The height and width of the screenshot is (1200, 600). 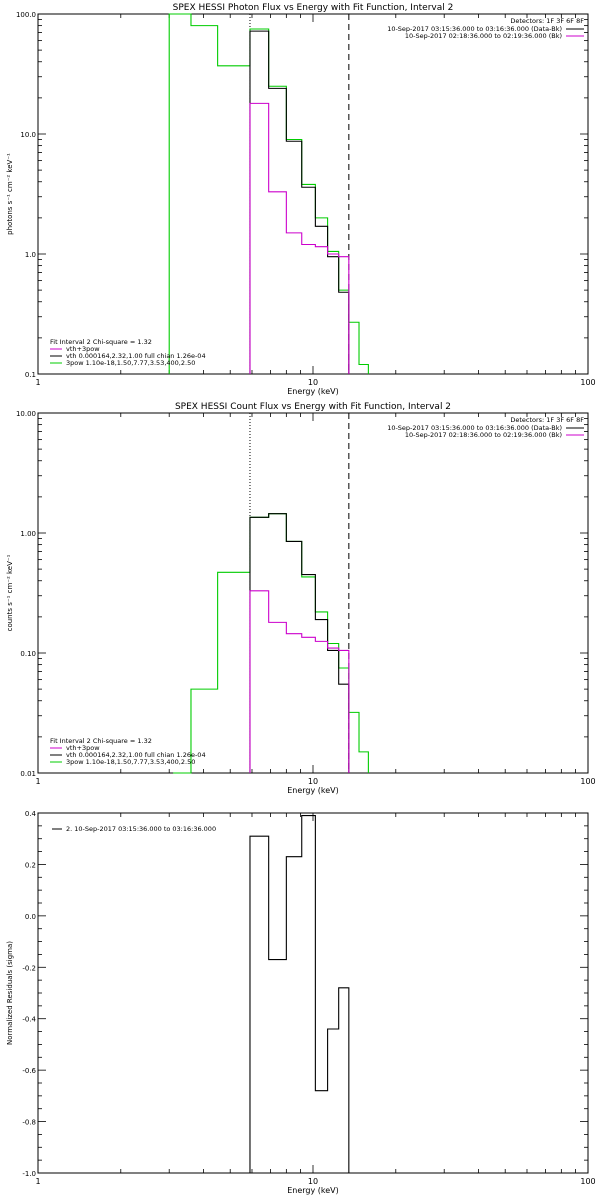 What do you see at coordinates (26, 414) in the screenshot?
I see `panel-count-y-tick-label: 10.00` at bounding box center [26, 414].